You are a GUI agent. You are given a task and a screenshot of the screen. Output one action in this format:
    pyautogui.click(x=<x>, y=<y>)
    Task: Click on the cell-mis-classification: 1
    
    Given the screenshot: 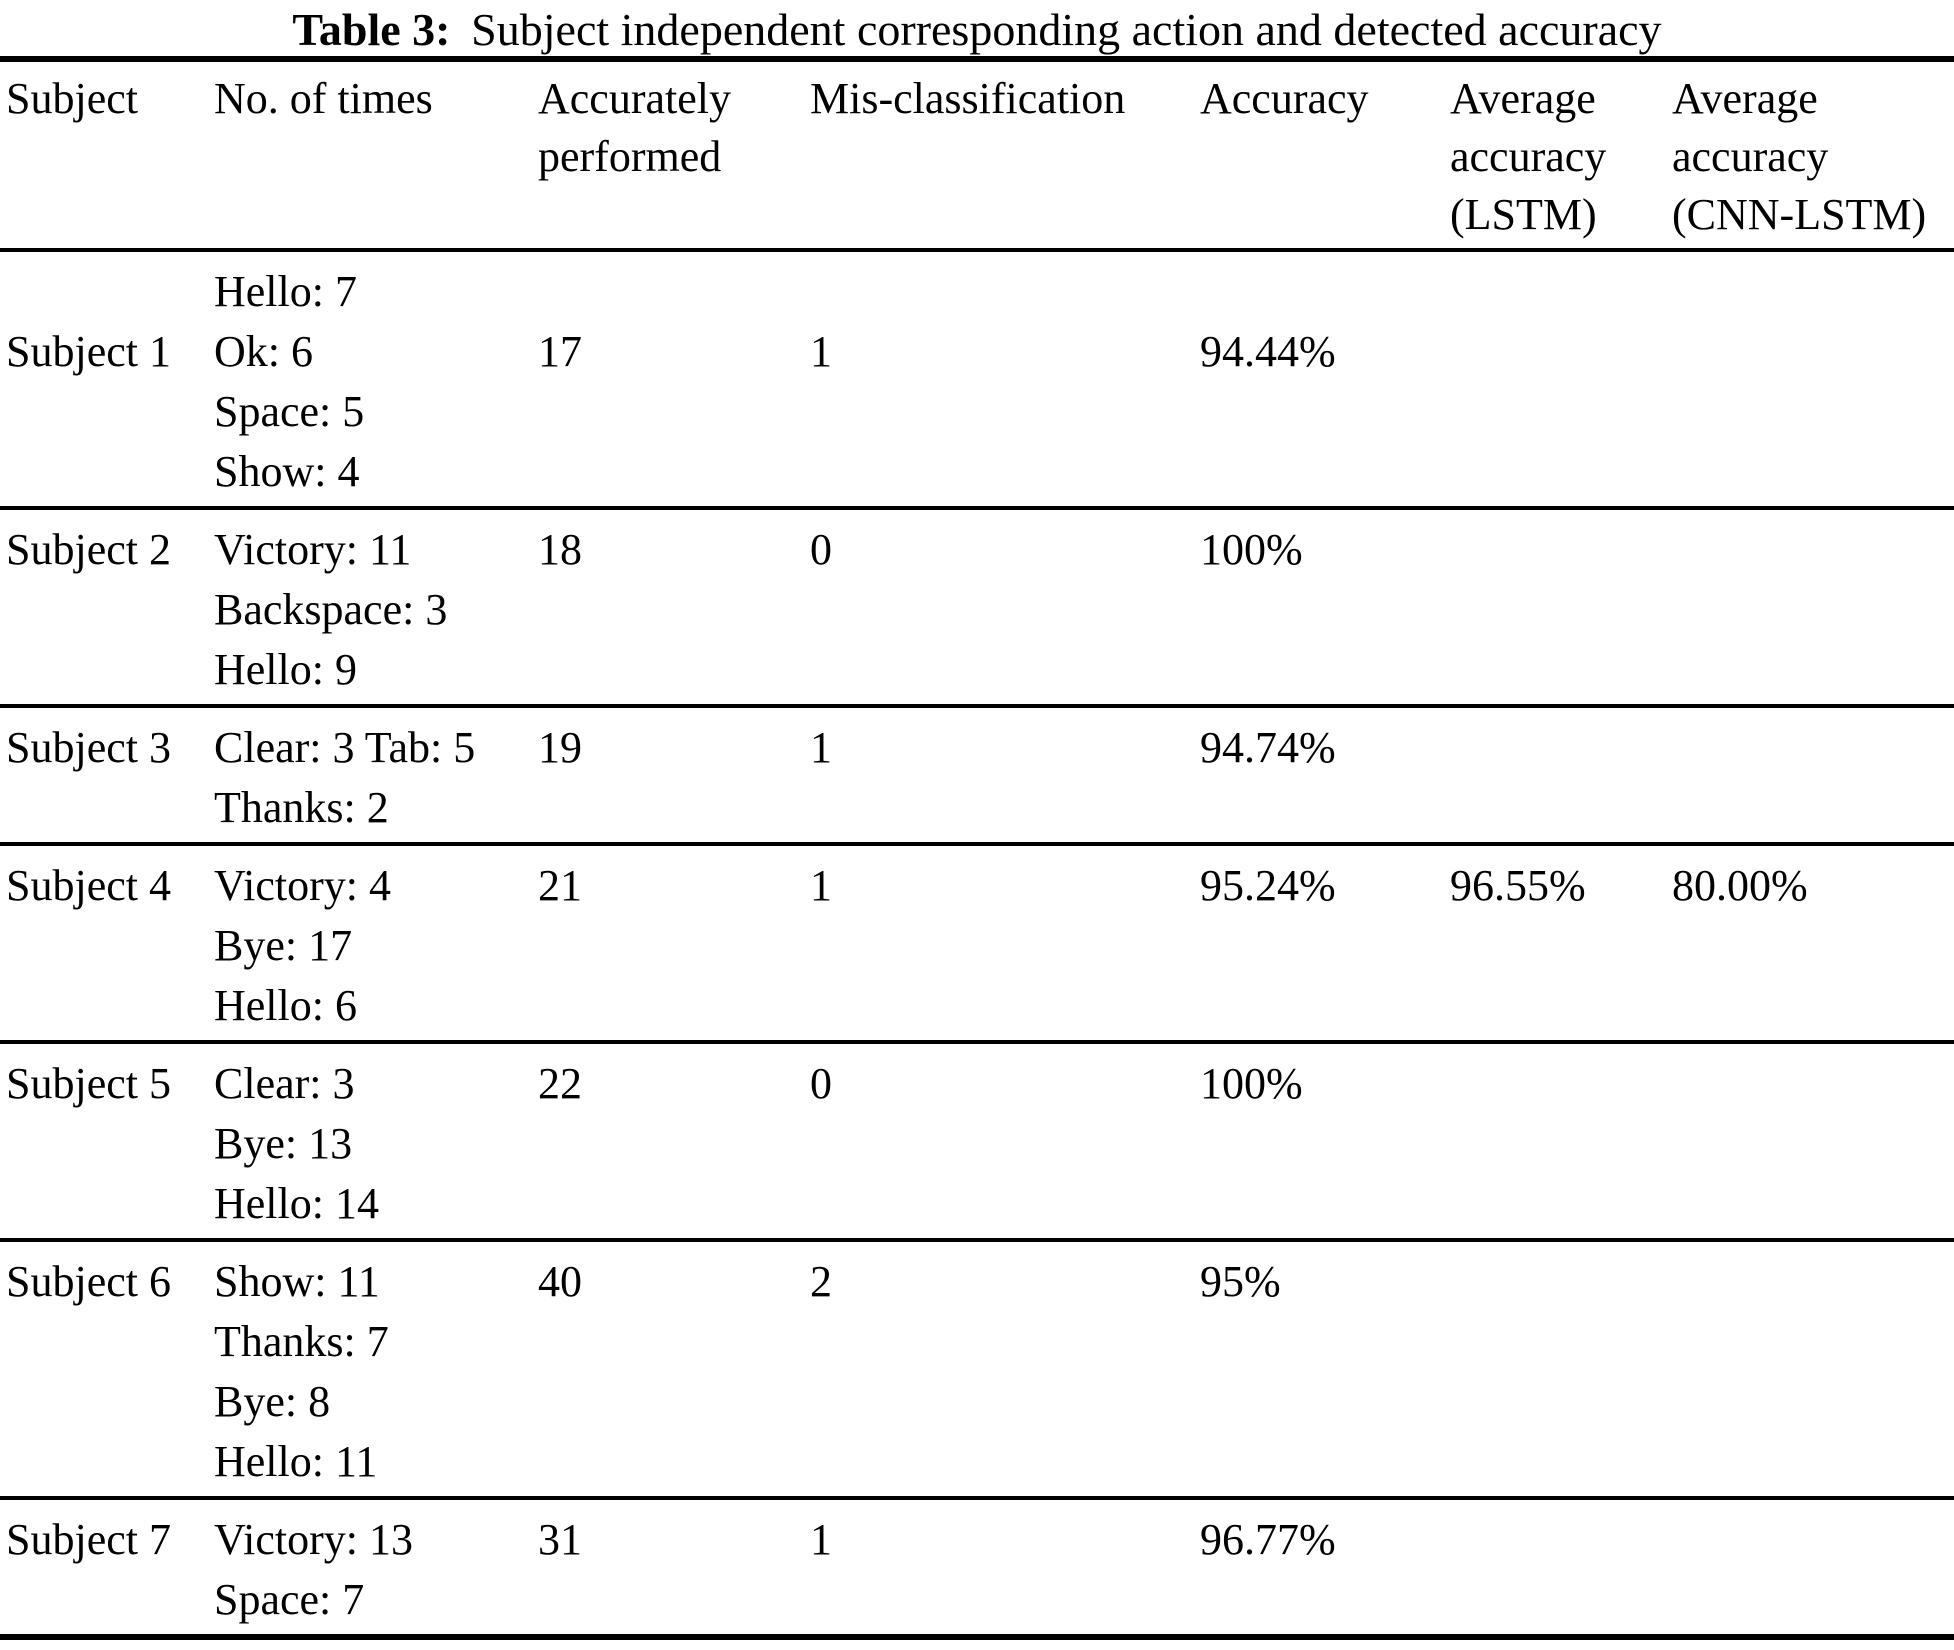 What is the action you would take?
    pyautogui.click(x=1005, y=946)
    